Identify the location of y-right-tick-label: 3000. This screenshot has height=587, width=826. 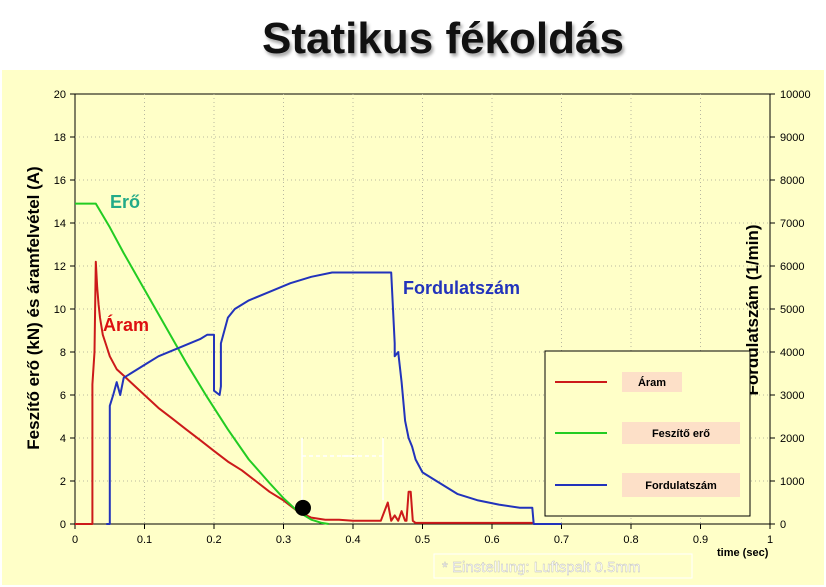
(792, 396).